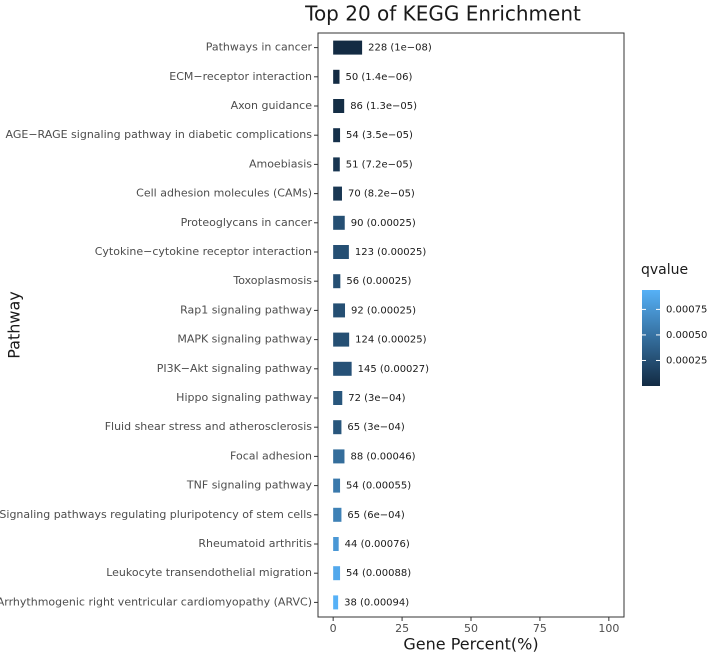  What do you see at coordinates (540, 628) in the screenshot?
I see `x-tick-label: 75` at bounding box center [540, 628].